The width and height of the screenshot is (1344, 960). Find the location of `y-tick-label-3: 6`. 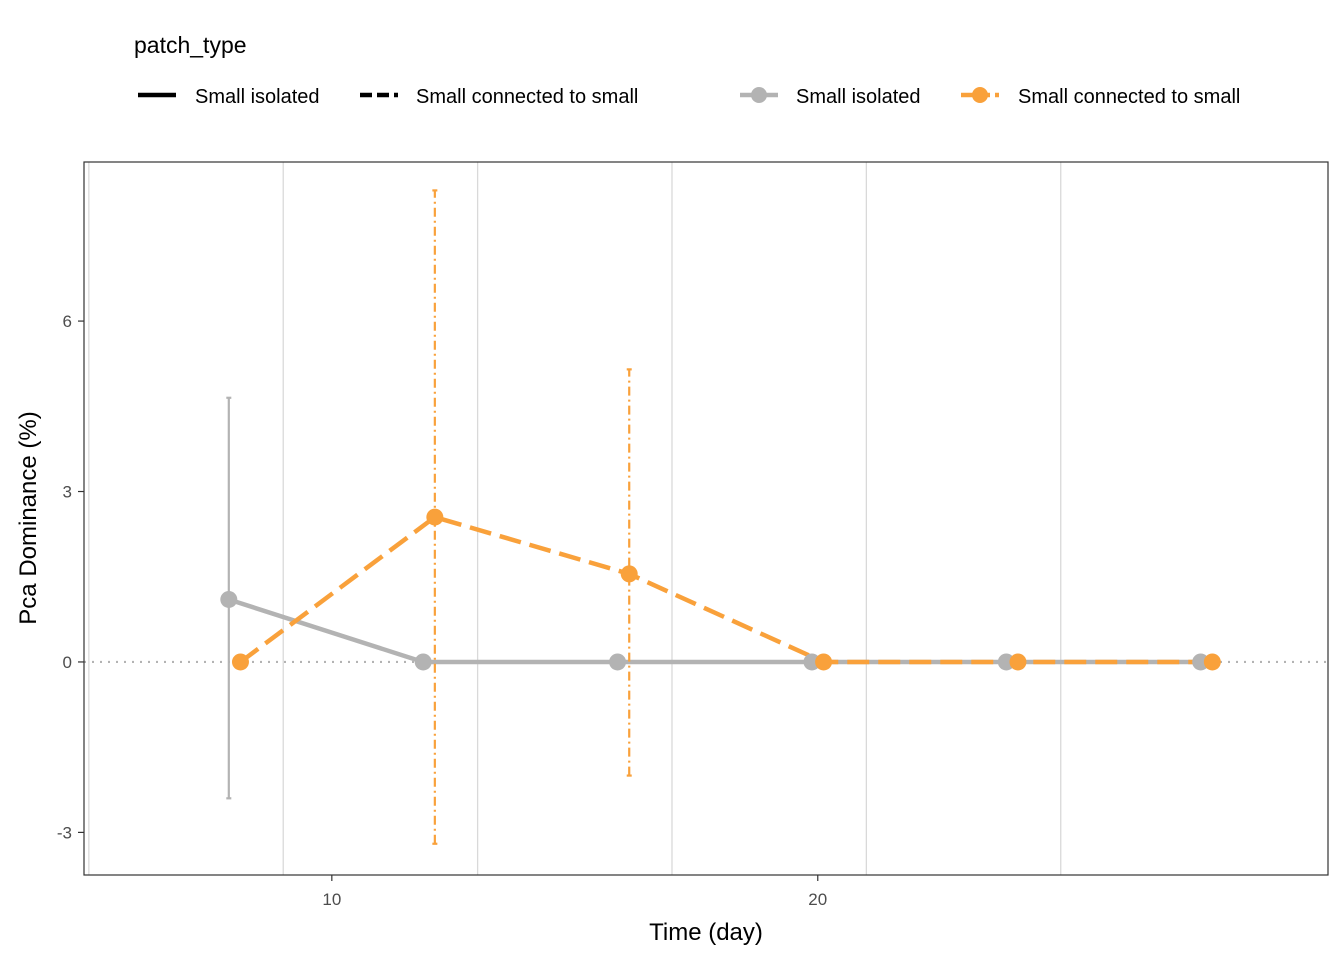

y-tick-label-3: 6 is located at coordinates (67, 321).